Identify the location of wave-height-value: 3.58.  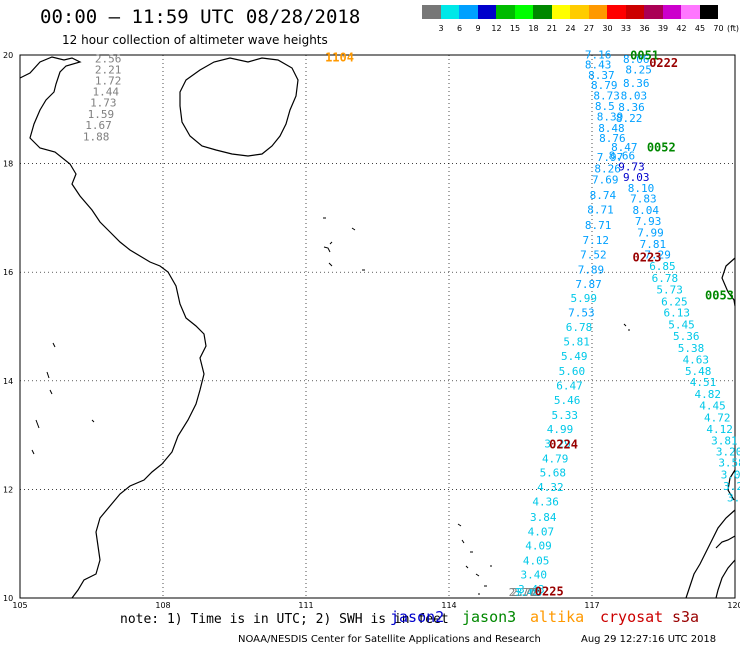
(729, 463).